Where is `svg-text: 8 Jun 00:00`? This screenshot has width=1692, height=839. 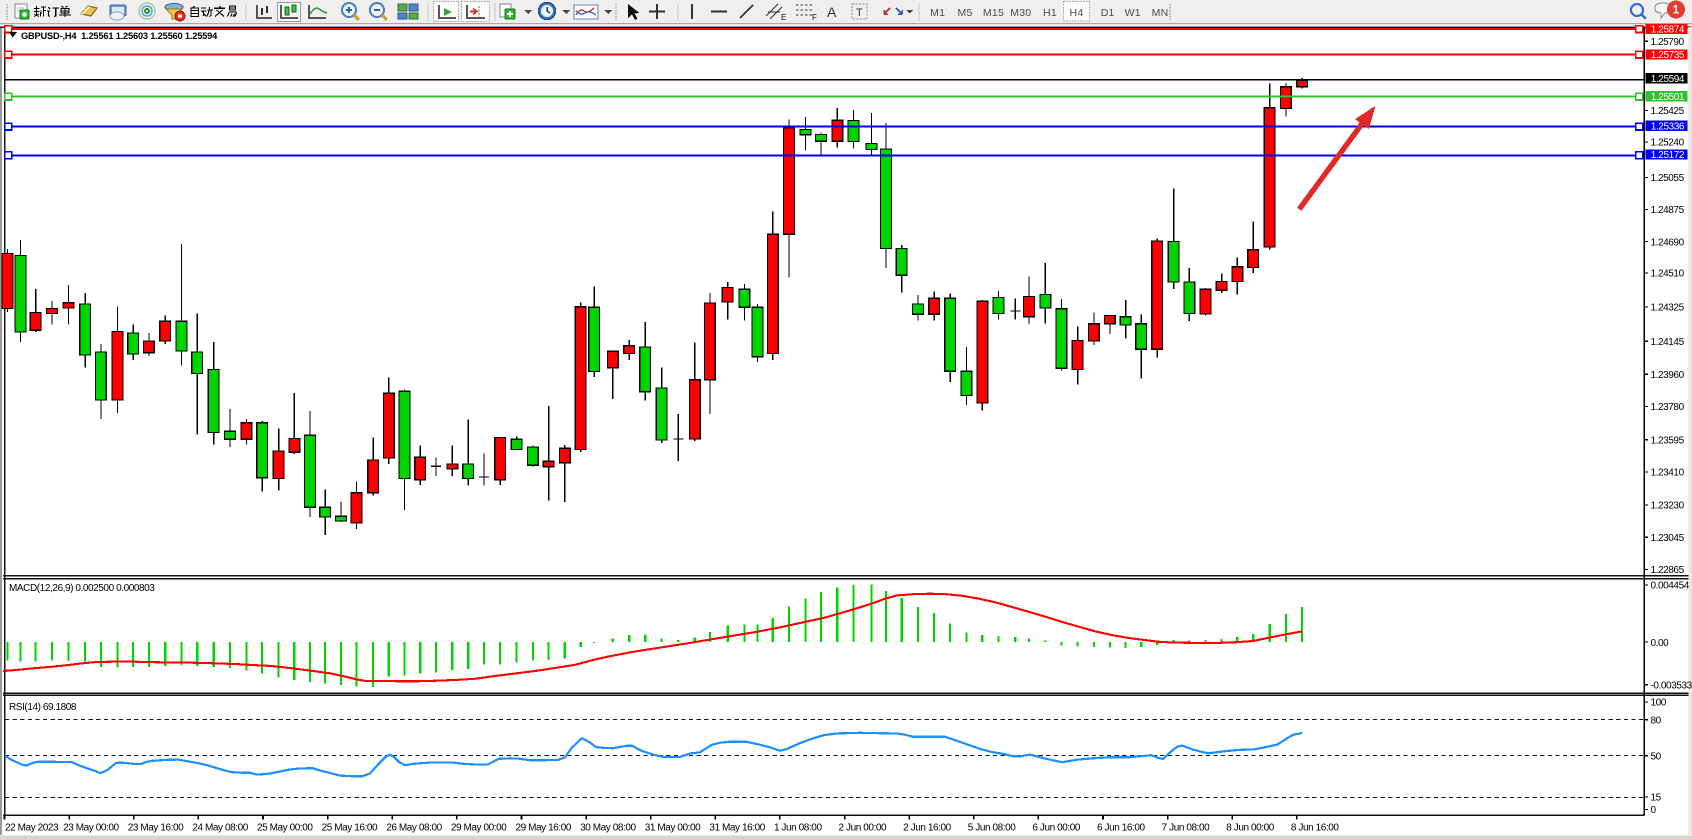 svg-text: 8 Jun 00:00 is located at coordinates (1250, 828).